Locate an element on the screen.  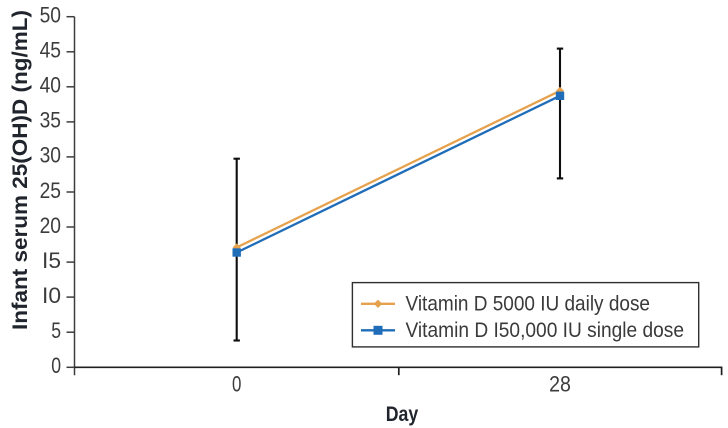
svg-text: I5 is located at coordinates (51, 260).